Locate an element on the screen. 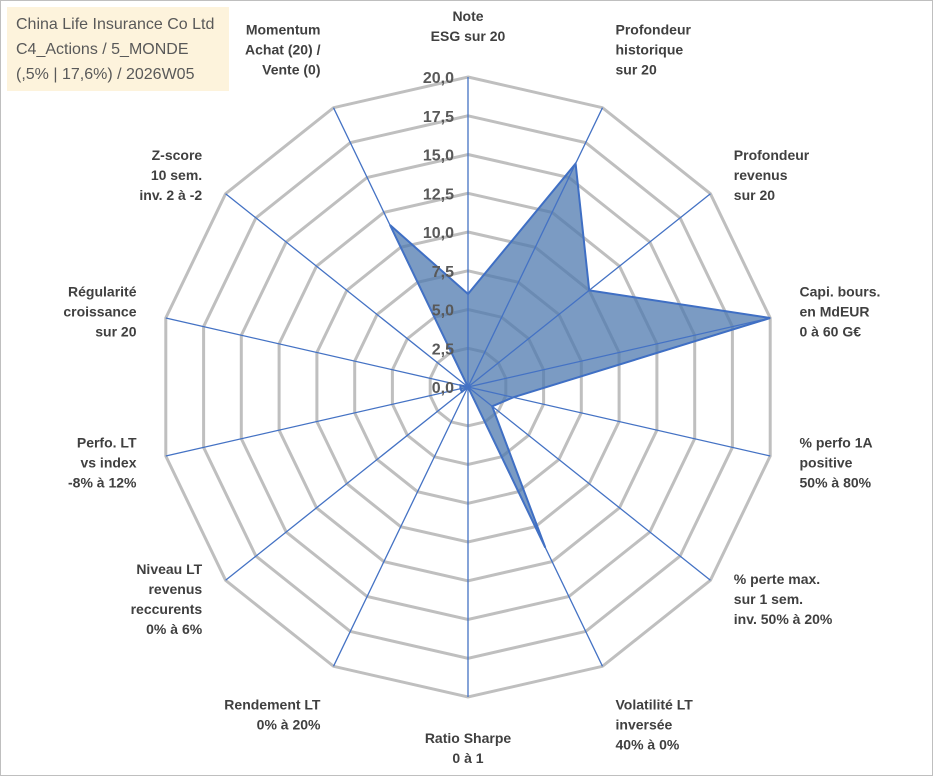  axis-label-line: historique is located at coordinates (650, 50).